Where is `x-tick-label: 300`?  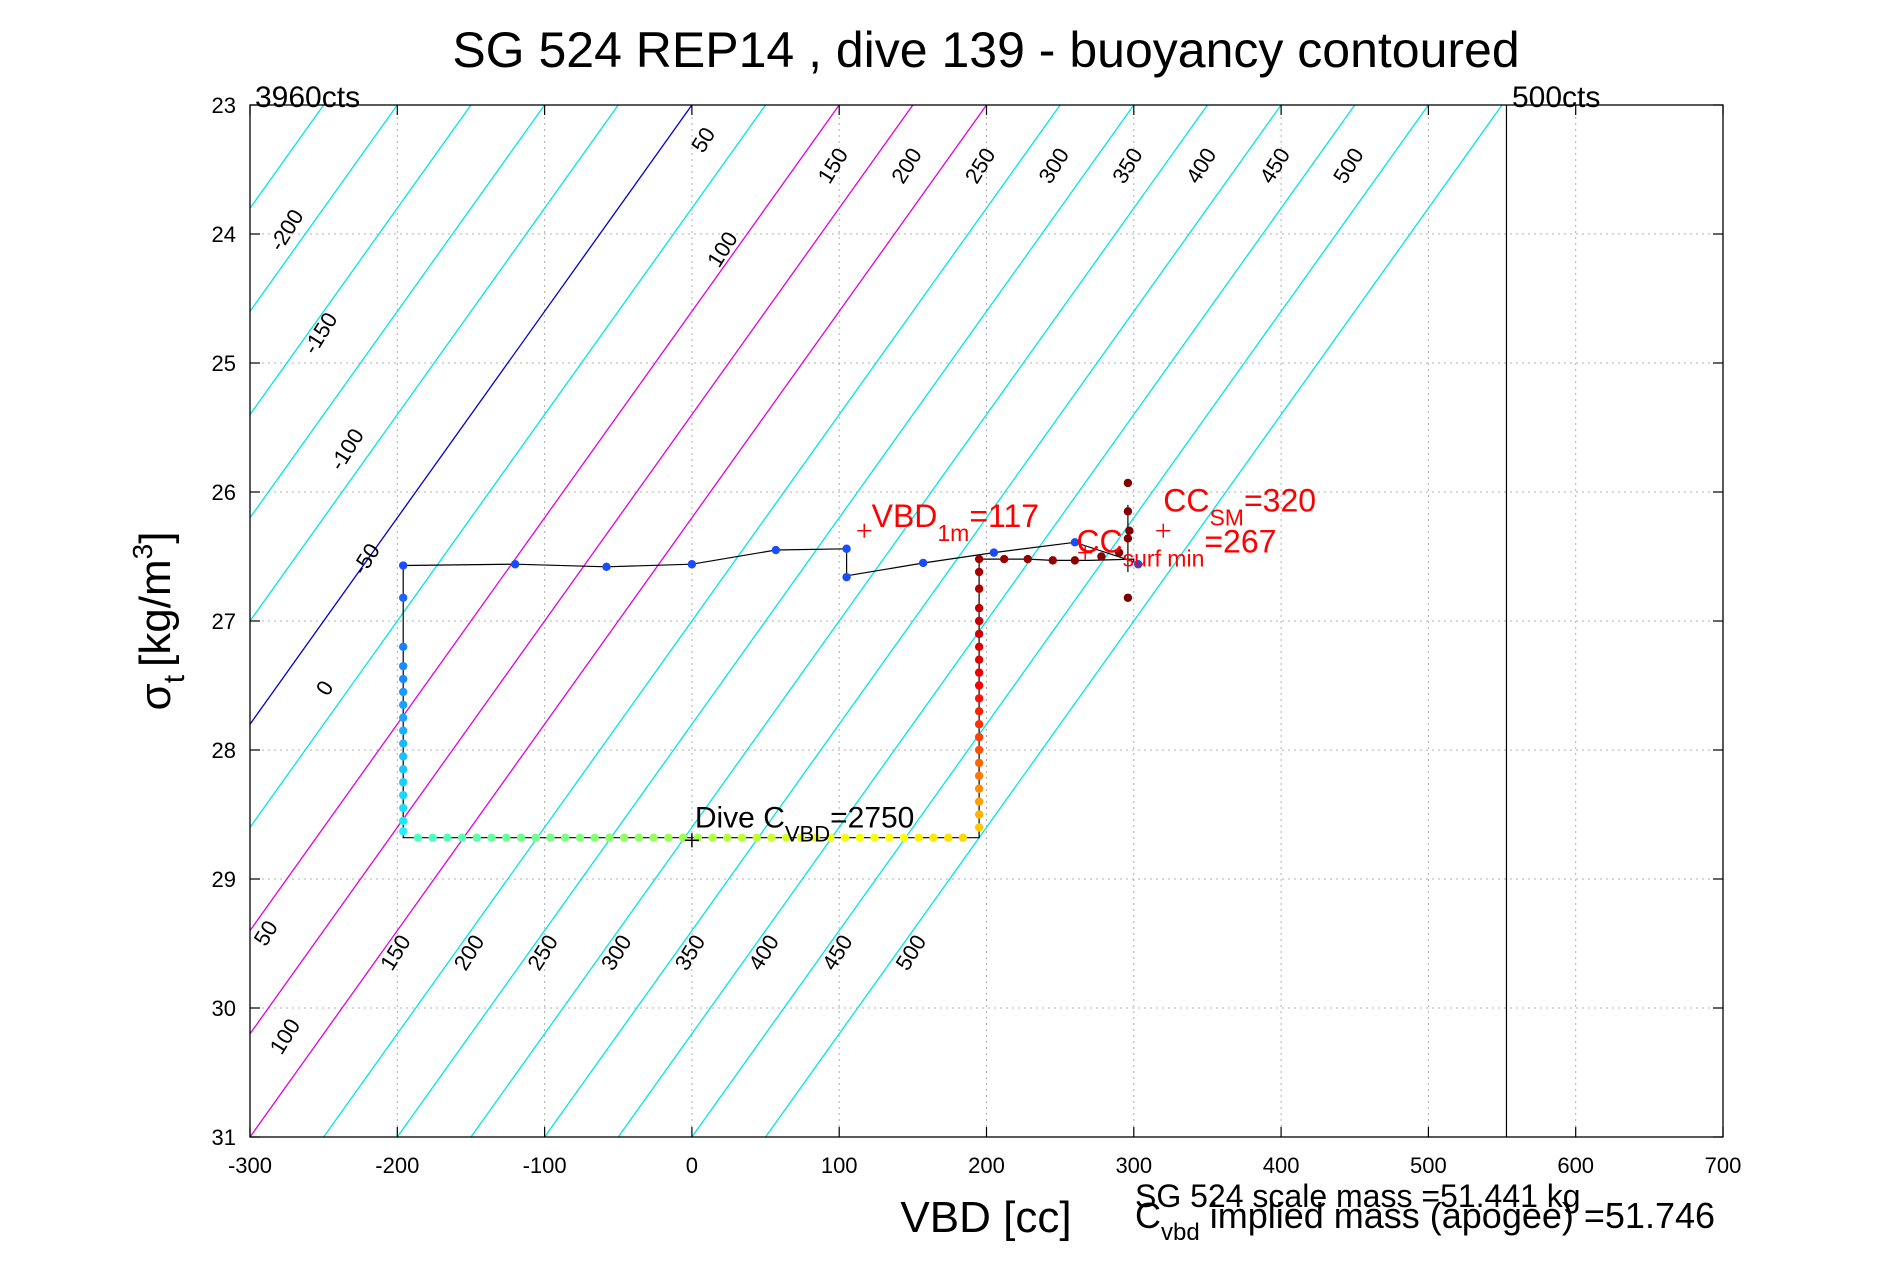 x-tick-label: 300 is located at coordinates (1133, 1165).